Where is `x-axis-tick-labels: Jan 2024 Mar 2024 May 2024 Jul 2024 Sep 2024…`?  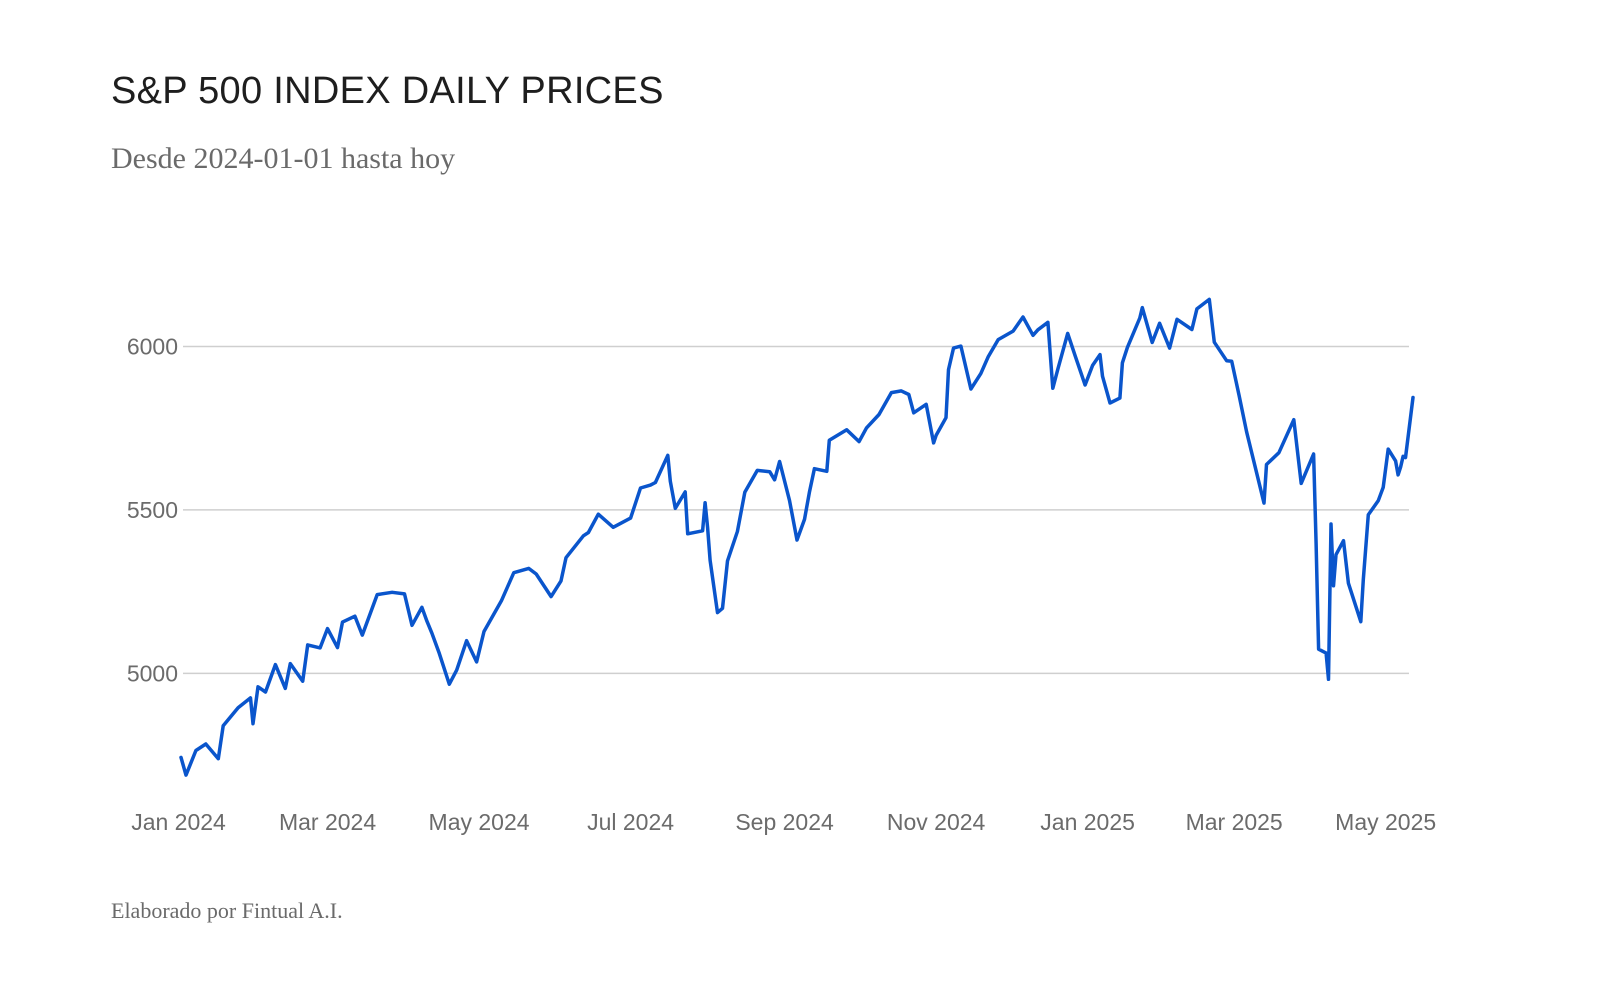 x-axis-tick-labels: Jan 2024 Mar 2024 May 2024 Jul 2024 Sep 2024… is located at coordinates (783, 822).